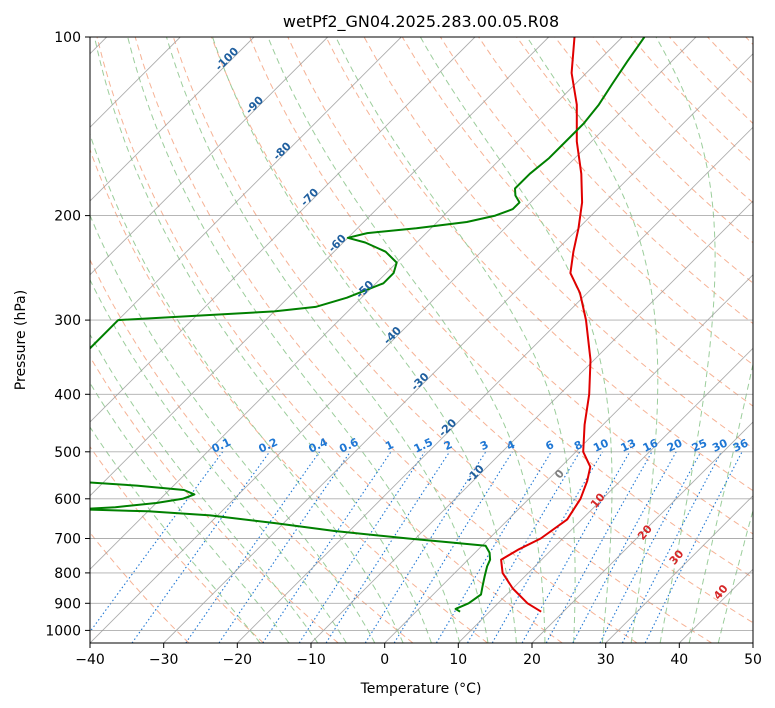 Image resolution: width=775 pixels, height=708 pixels. I want to click on y-tick-label: 500, so click(67, 453).